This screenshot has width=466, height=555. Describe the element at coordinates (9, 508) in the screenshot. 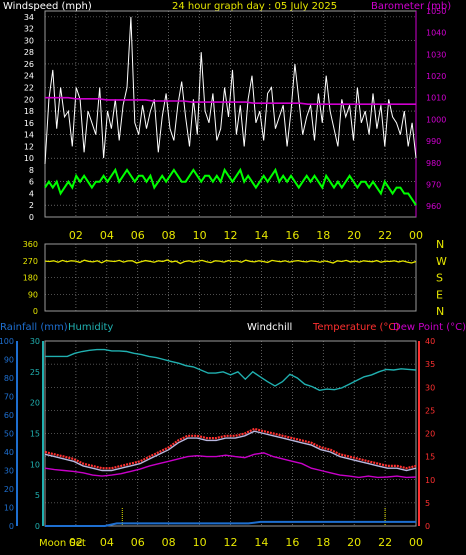

I see `rainfall-tick-label: 10` at that location.